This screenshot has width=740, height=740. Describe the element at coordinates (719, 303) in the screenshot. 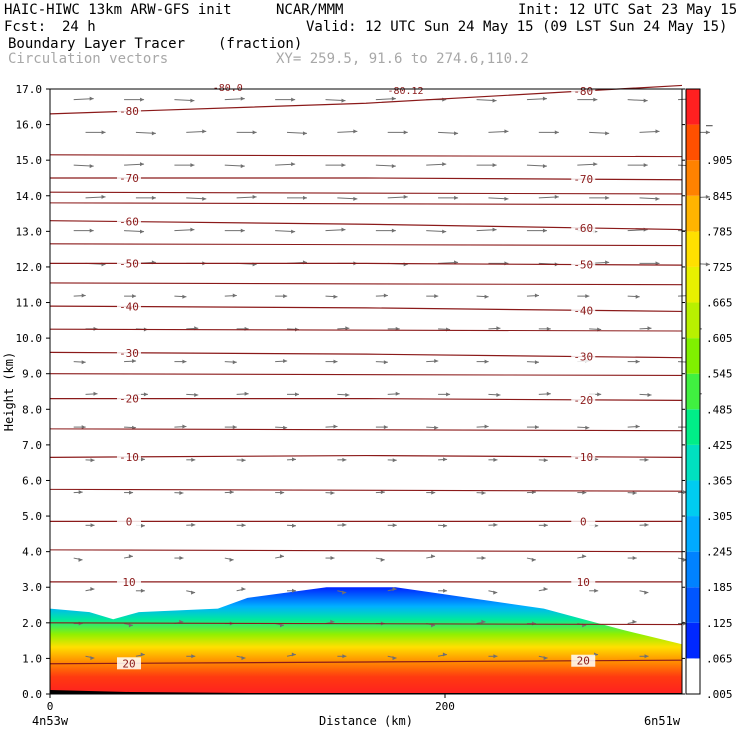

I see `colorbar-label: .665` at that location.